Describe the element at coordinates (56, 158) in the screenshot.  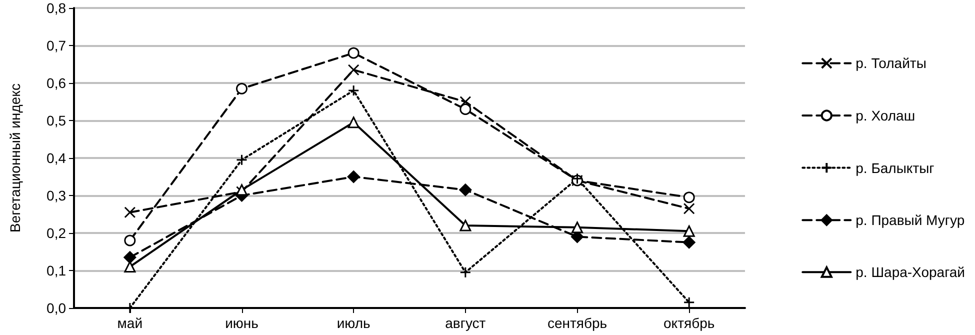
I see `y-tick-label: 0,4` at that location.